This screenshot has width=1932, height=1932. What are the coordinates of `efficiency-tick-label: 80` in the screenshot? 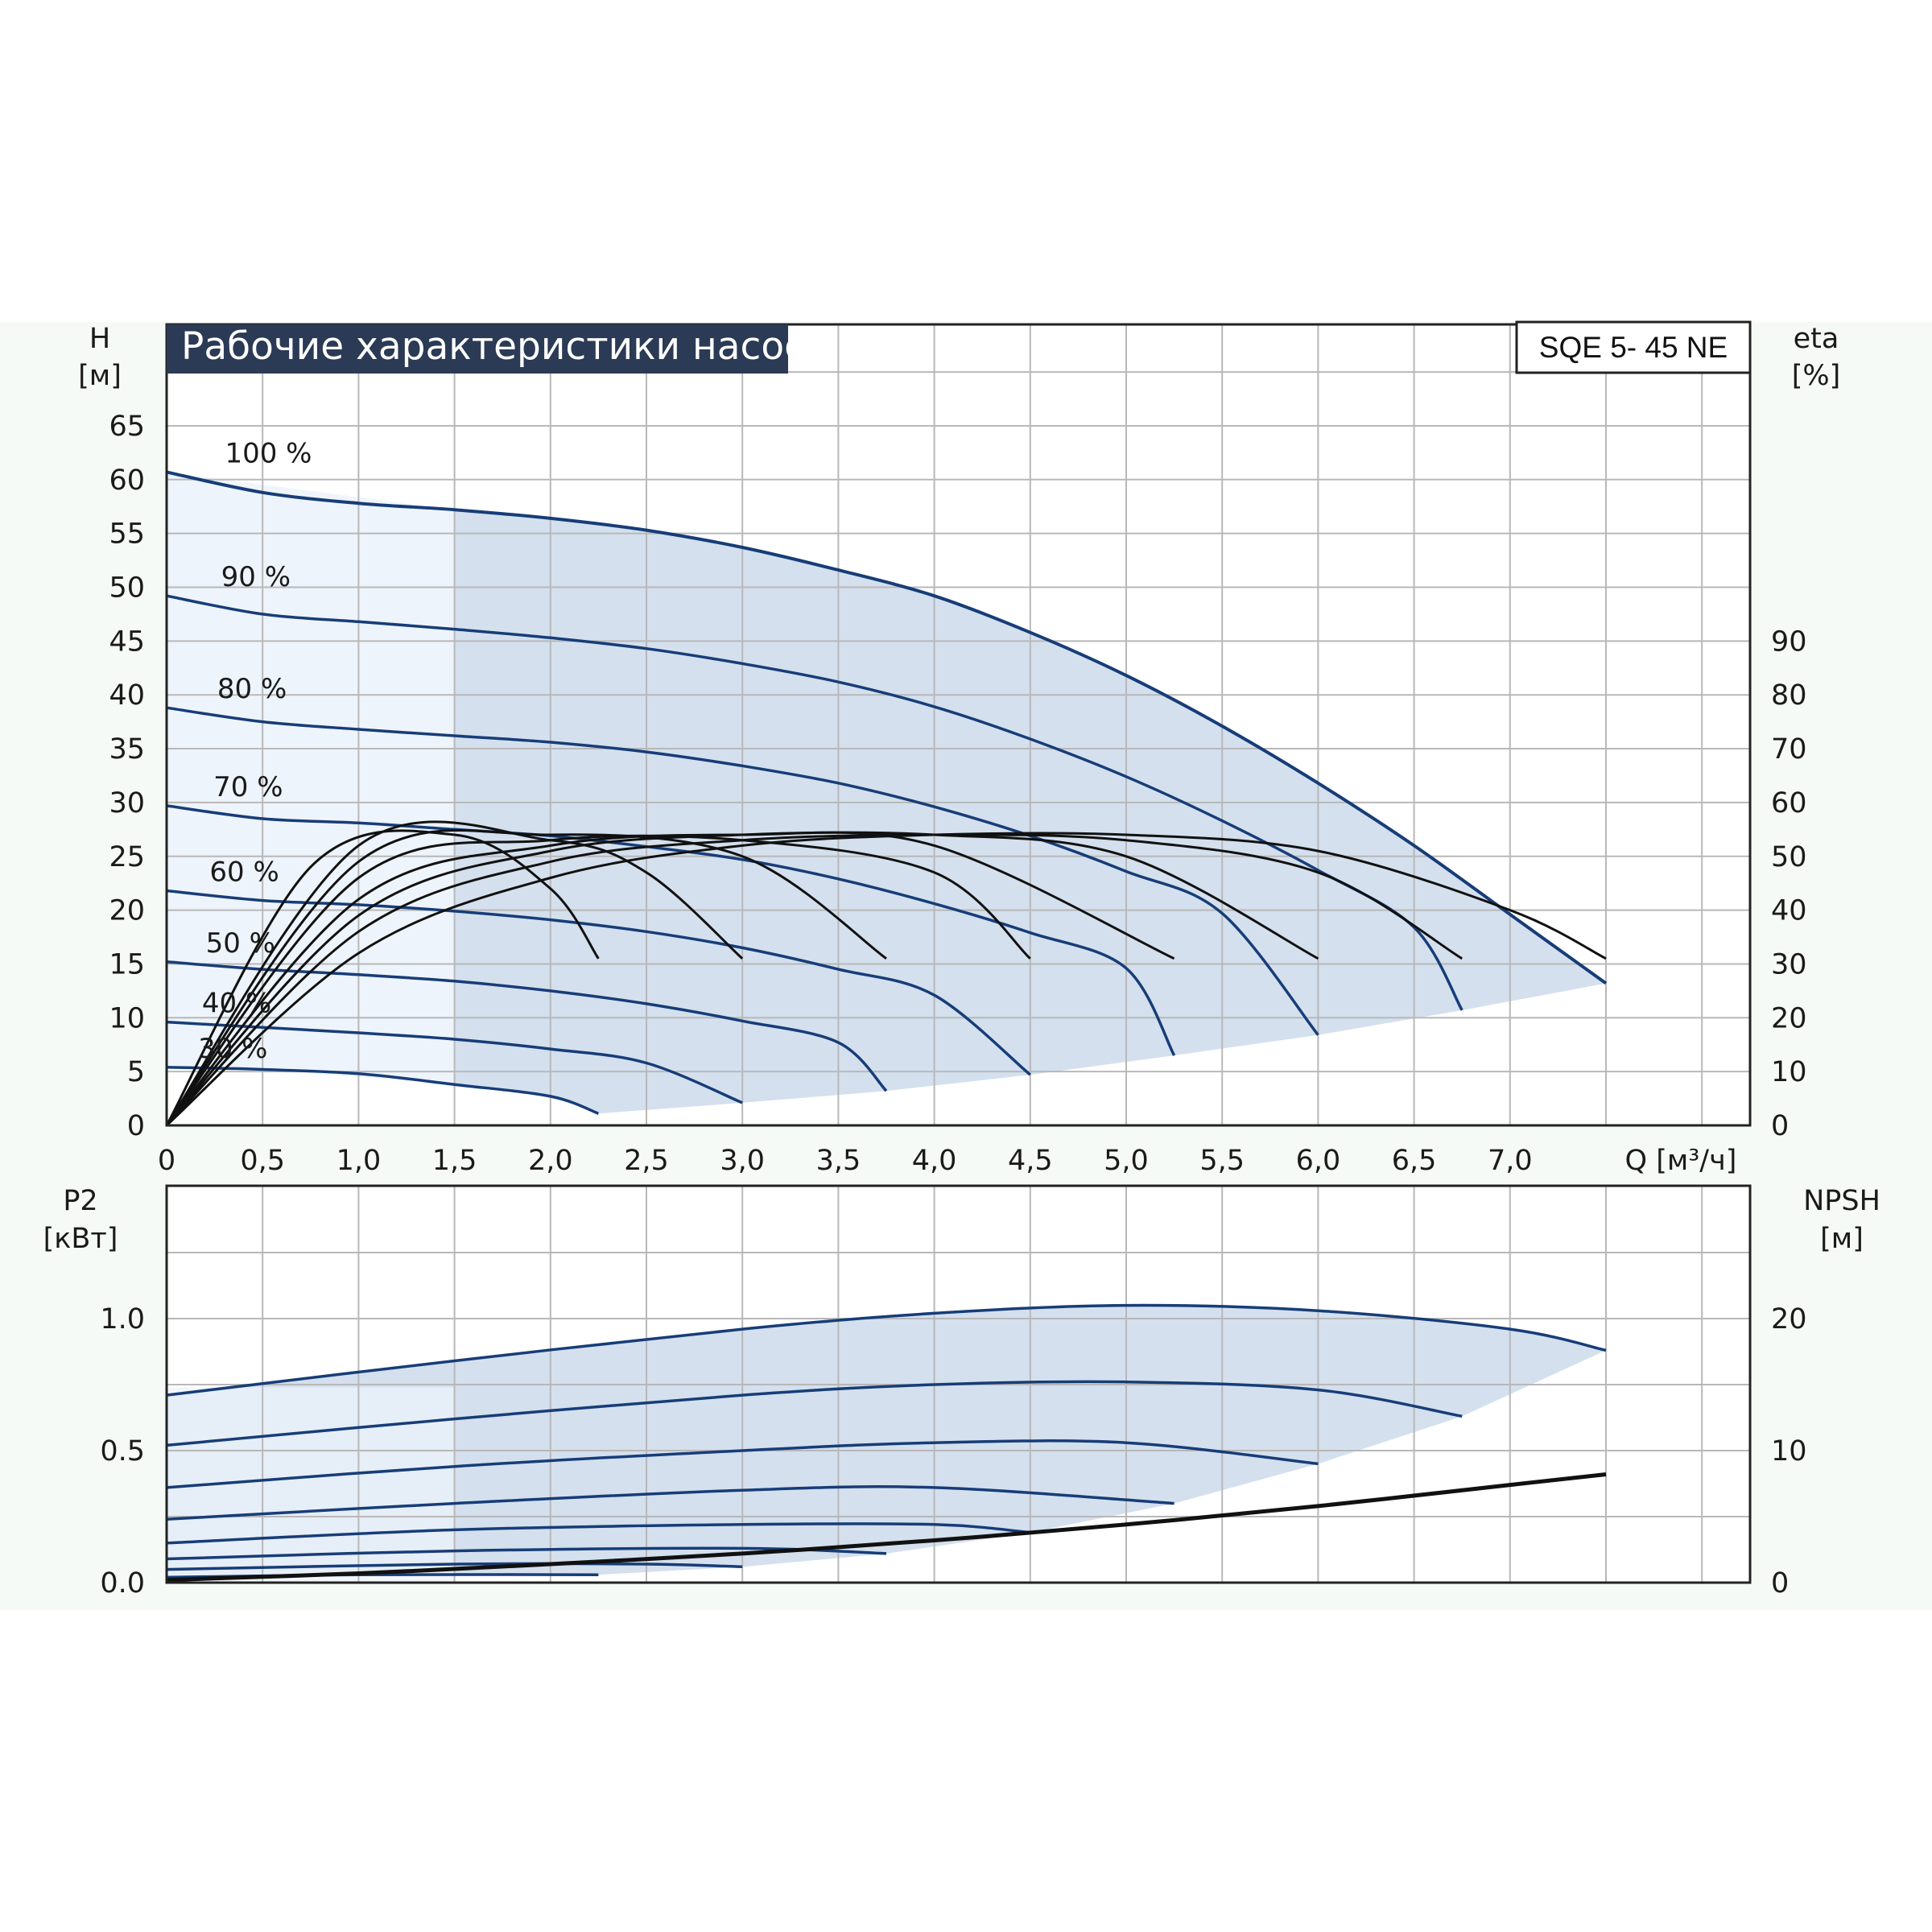 It's located at (1789, 695).